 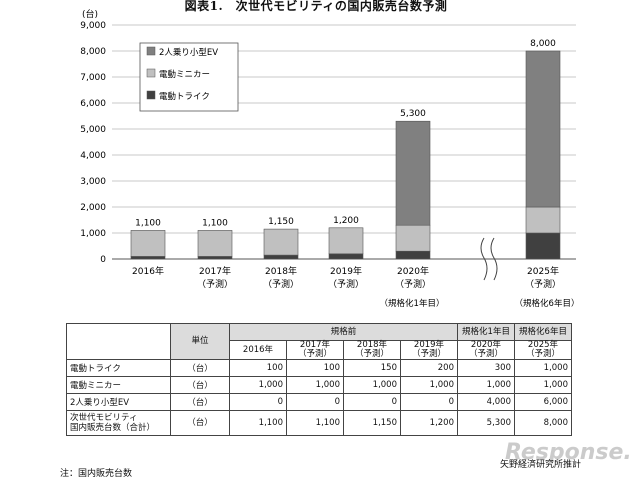 What do you see at coordinates (429, 368) in the screenshot?
I see `table-cell: 200` at bounding box center [429, 368].